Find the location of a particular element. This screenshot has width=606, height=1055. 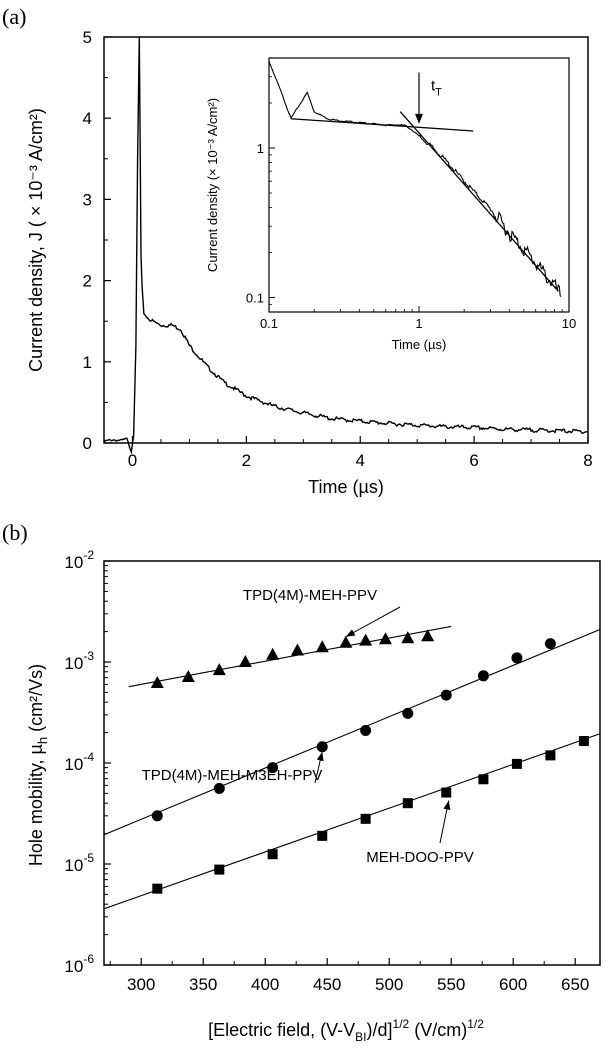

panel-b-y-tick-label: 10⁻⁵ is located at coordinates (79, 863).